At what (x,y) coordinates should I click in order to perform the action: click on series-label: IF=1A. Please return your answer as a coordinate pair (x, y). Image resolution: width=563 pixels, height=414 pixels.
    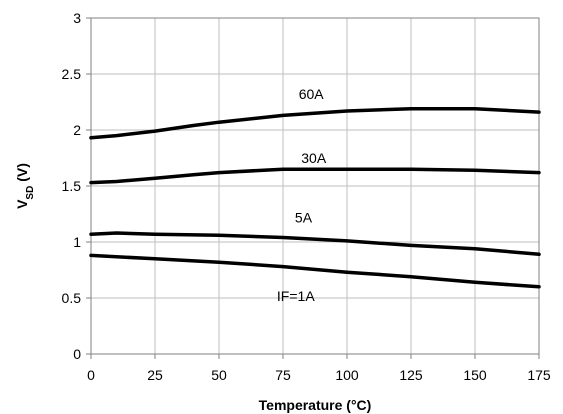
    Looking at the image, I should click on (296, 296).